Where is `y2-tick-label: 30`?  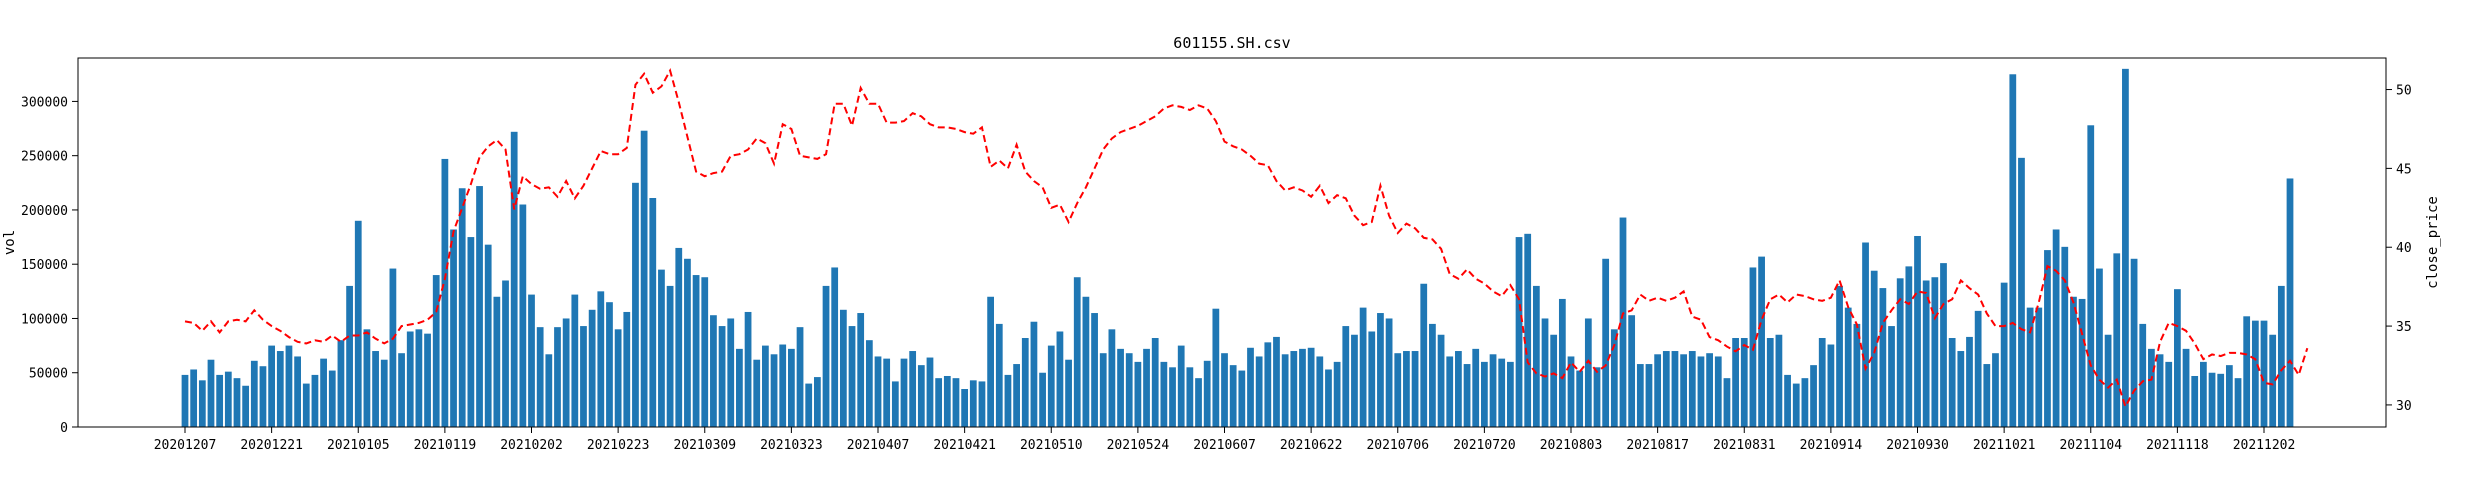 y2-tick-label: 30 is located at coordinates (2404, 406).